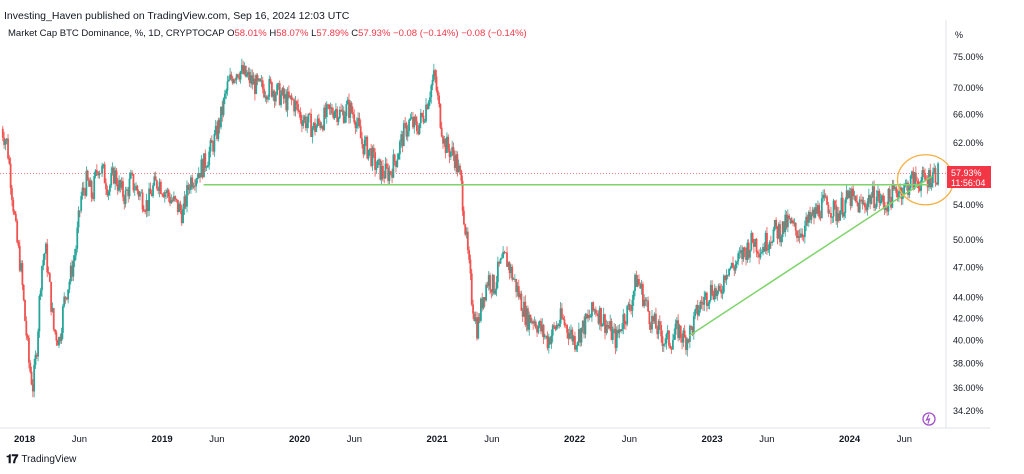  What do you see at coordinates (968, 411) in the screenshot?
I see `y-tick-label: 34.20%` at bounding box center [968, 411].